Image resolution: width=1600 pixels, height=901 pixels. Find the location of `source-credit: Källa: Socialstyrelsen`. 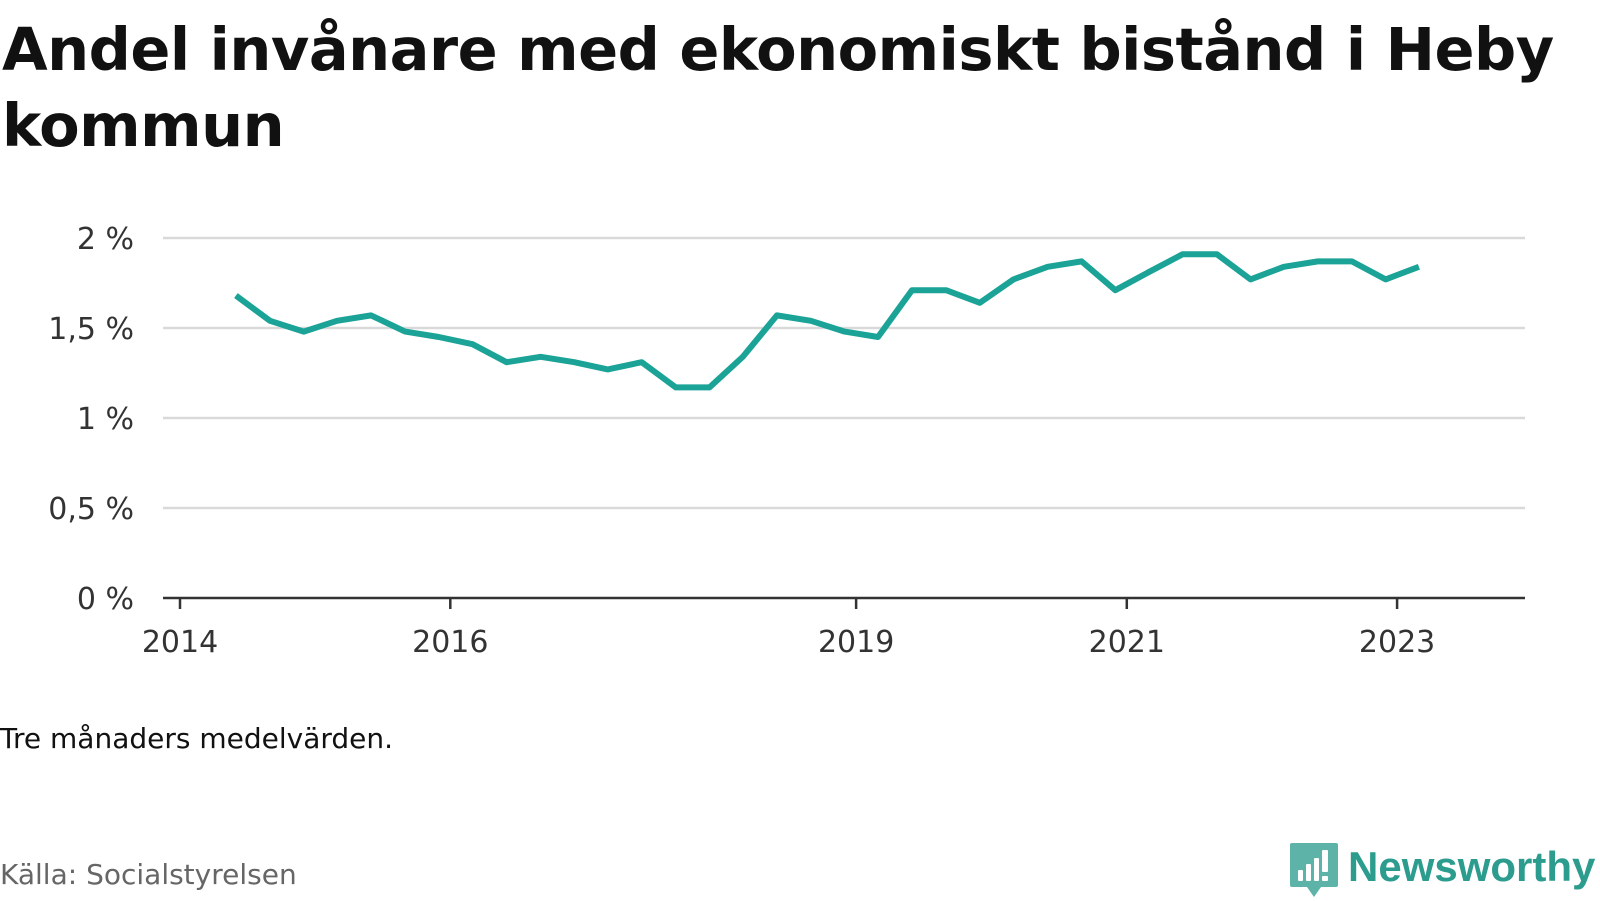

source-credit: Källa: Socialstyrelsen is located at coordinates (148, 874).